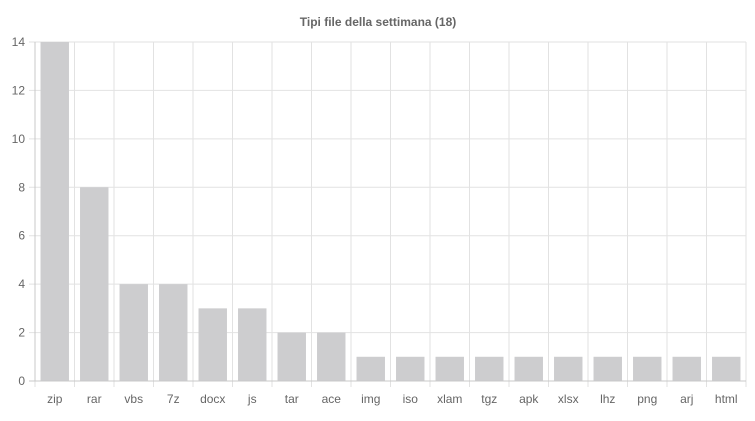 The height and width of the screenshot is (421, 755). What do you see at coordinates (489, 368) in the screenshot?
I see `bar-tgz` at bounding box center [489, 368].